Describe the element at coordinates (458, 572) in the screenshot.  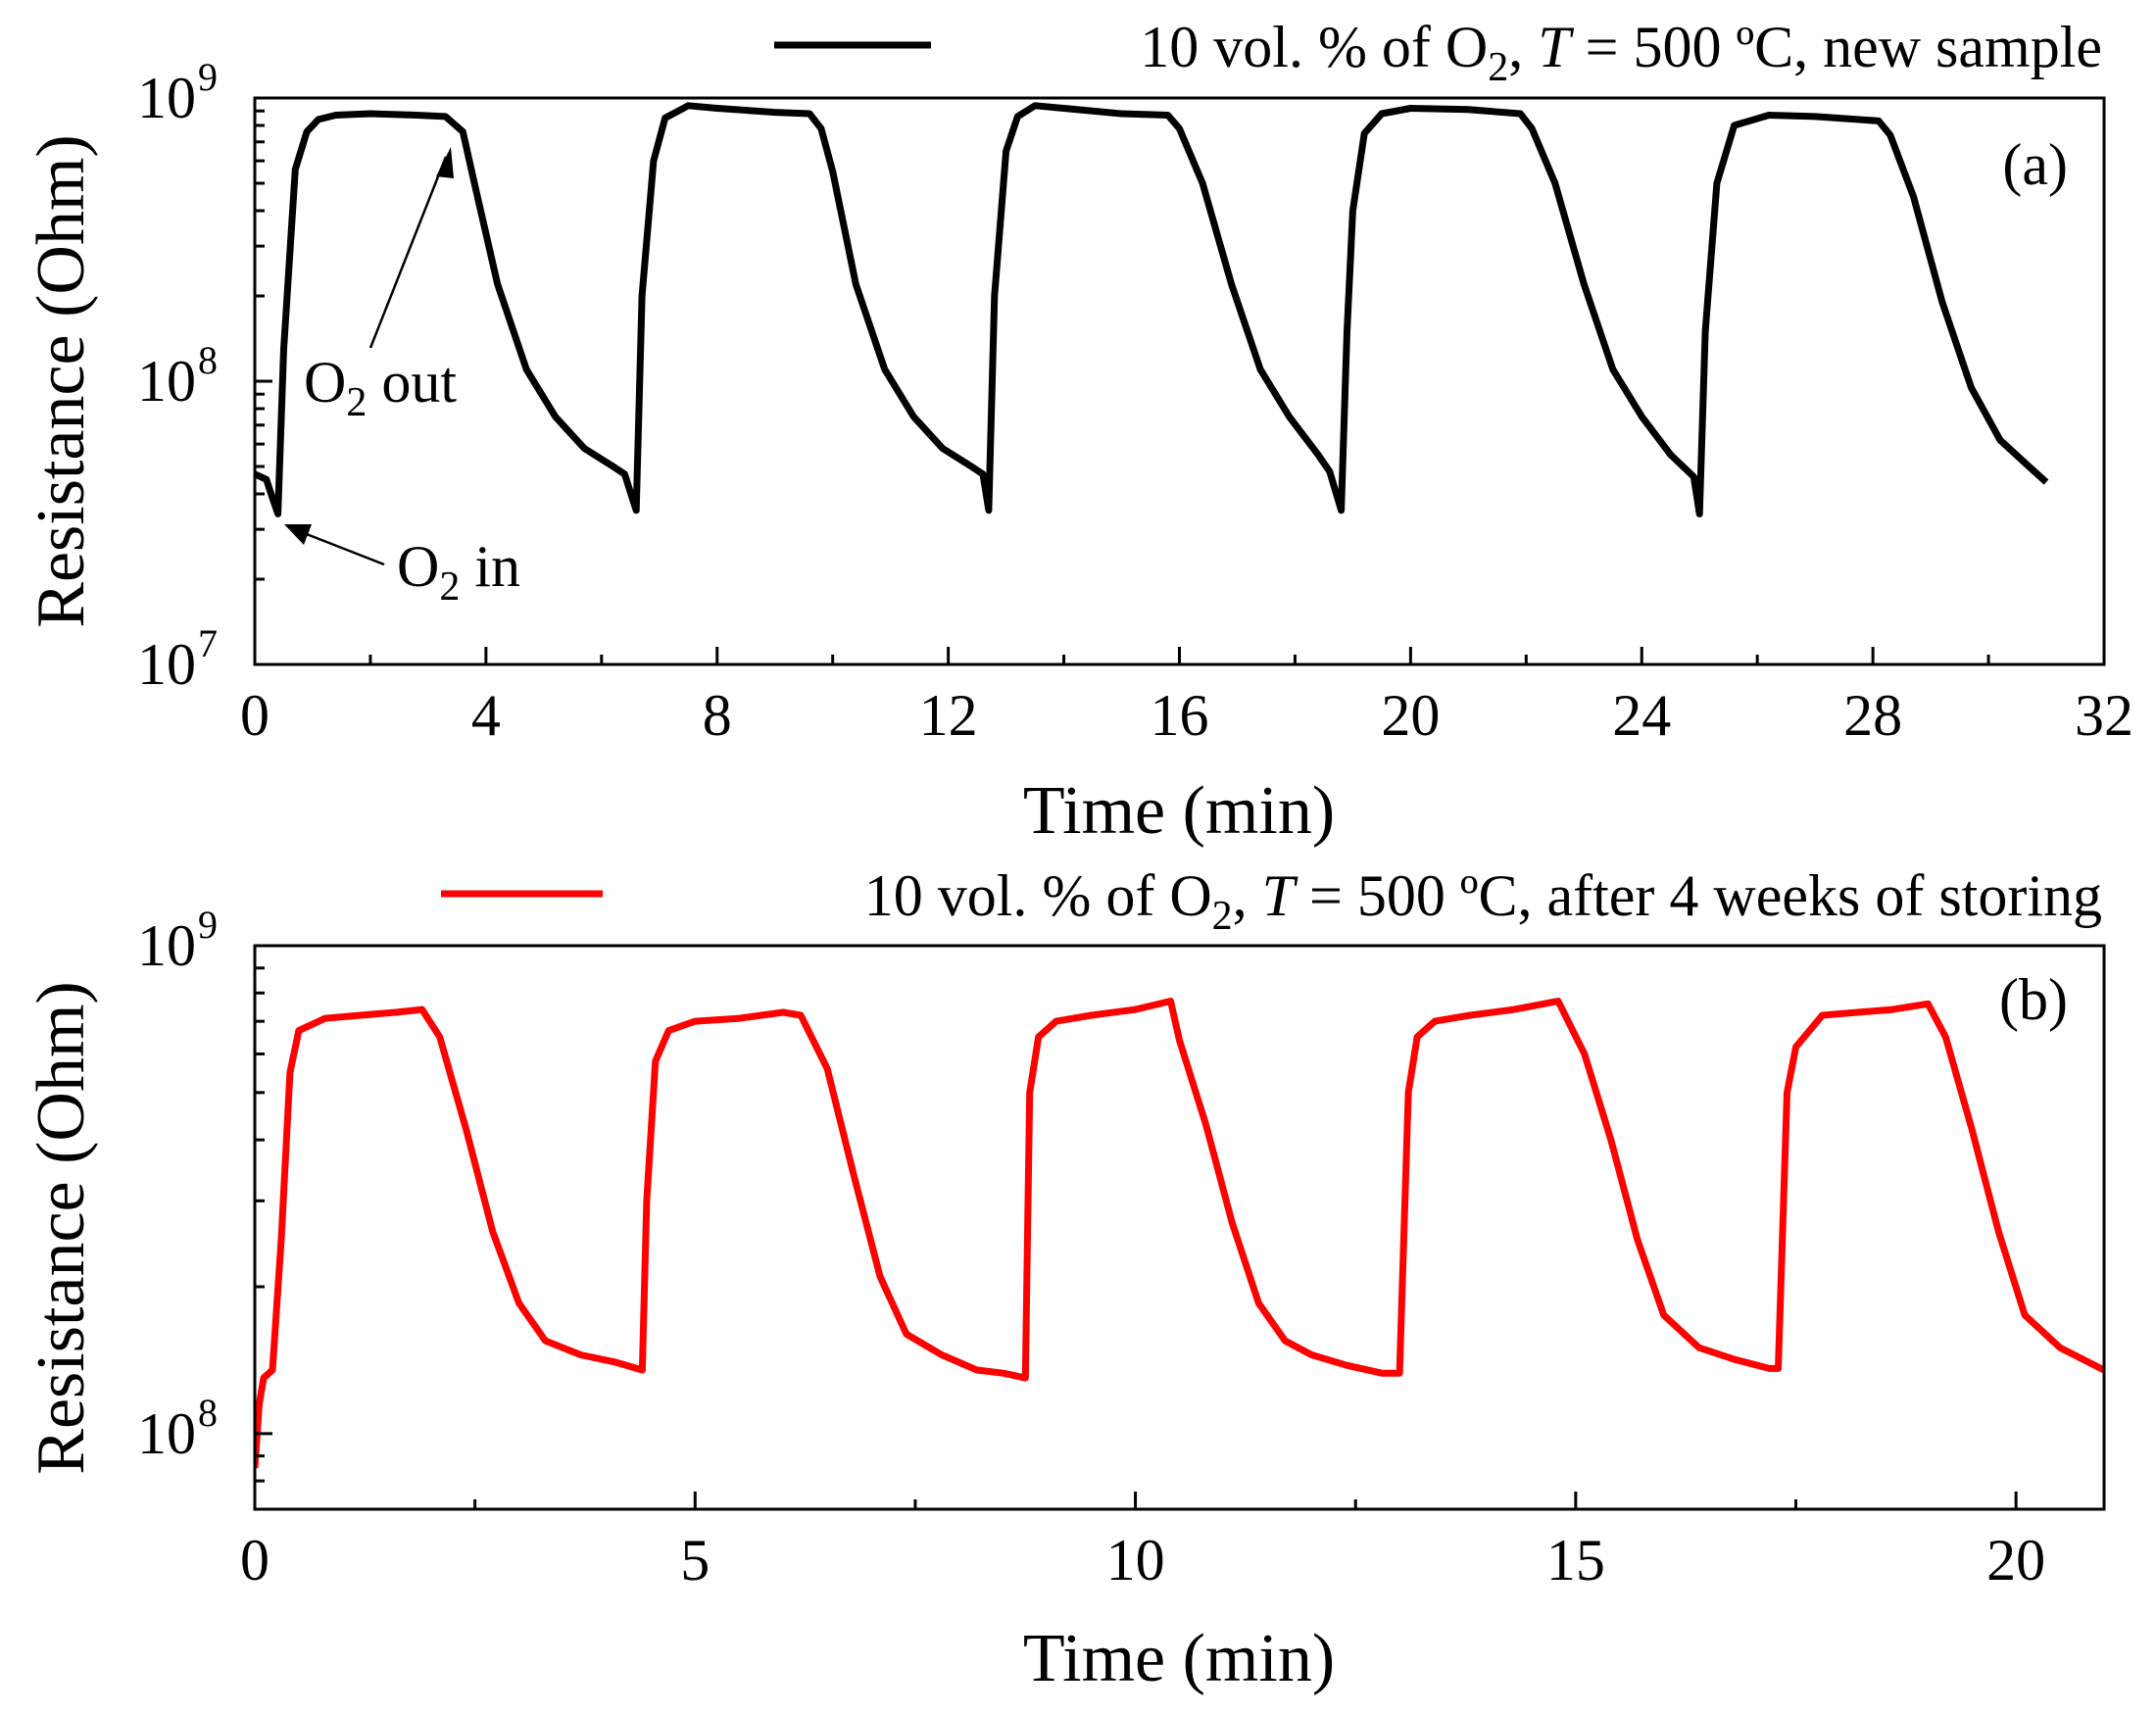
I see `annotation-o2-in-label: O2 in` at that location.